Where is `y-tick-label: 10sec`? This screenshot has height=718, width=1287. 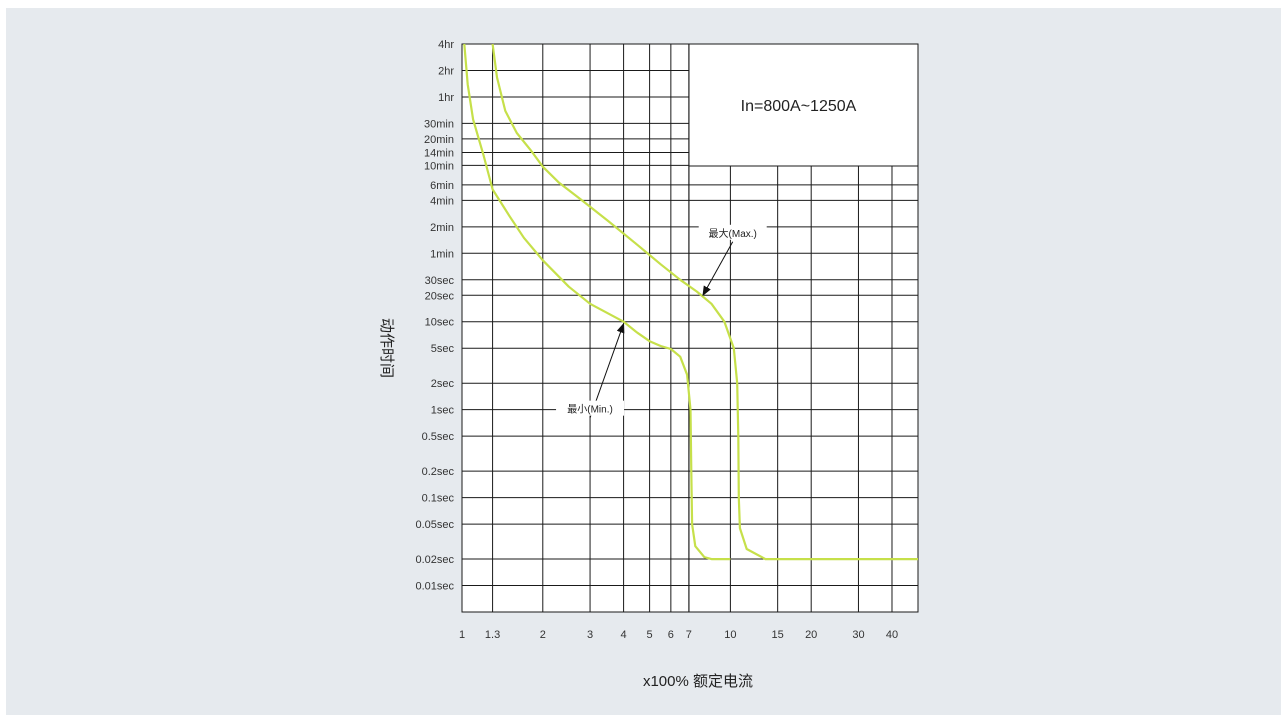 y-tick-label: 10sec is located at coordinates (440, 323).